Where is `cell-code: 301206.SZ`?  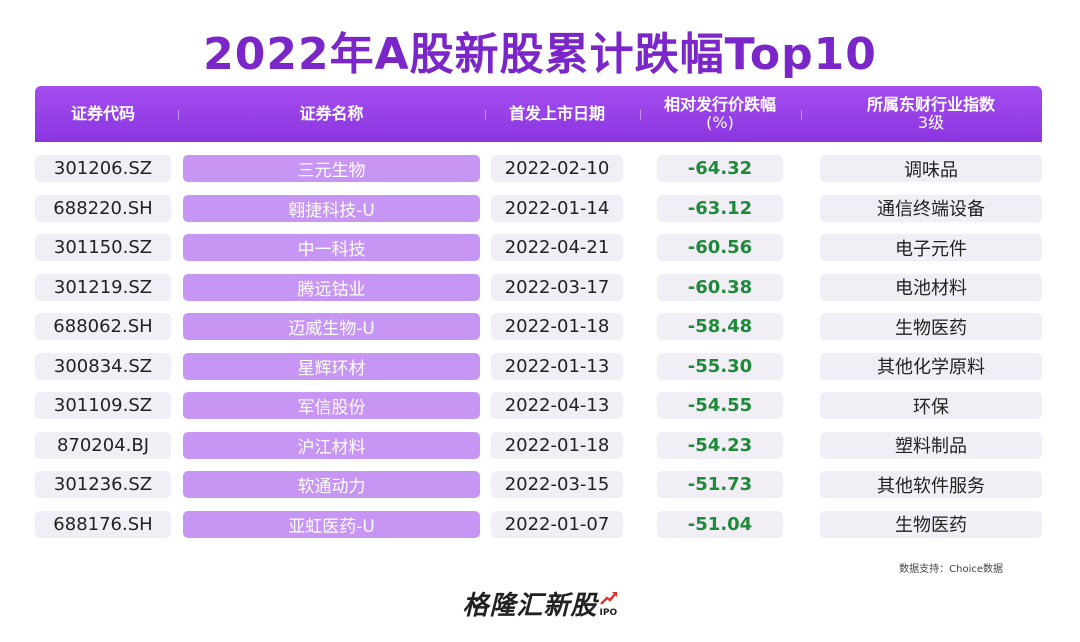
cell-code: 301206.SZ is located at coordinates (103, 168).